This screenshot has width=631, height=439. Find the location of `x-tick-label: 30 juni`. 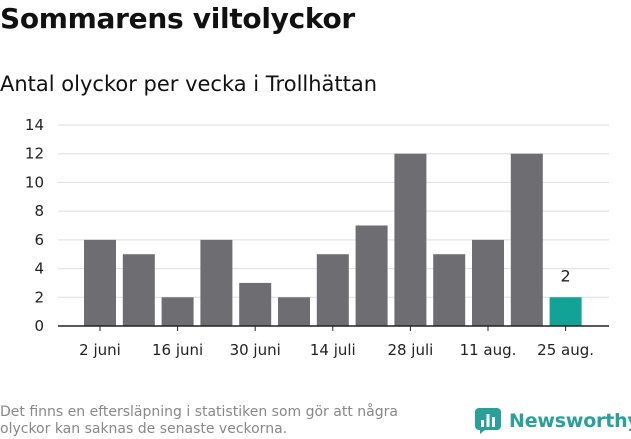

x-tick-label: 30 juni is located at coordinates (255, 350).